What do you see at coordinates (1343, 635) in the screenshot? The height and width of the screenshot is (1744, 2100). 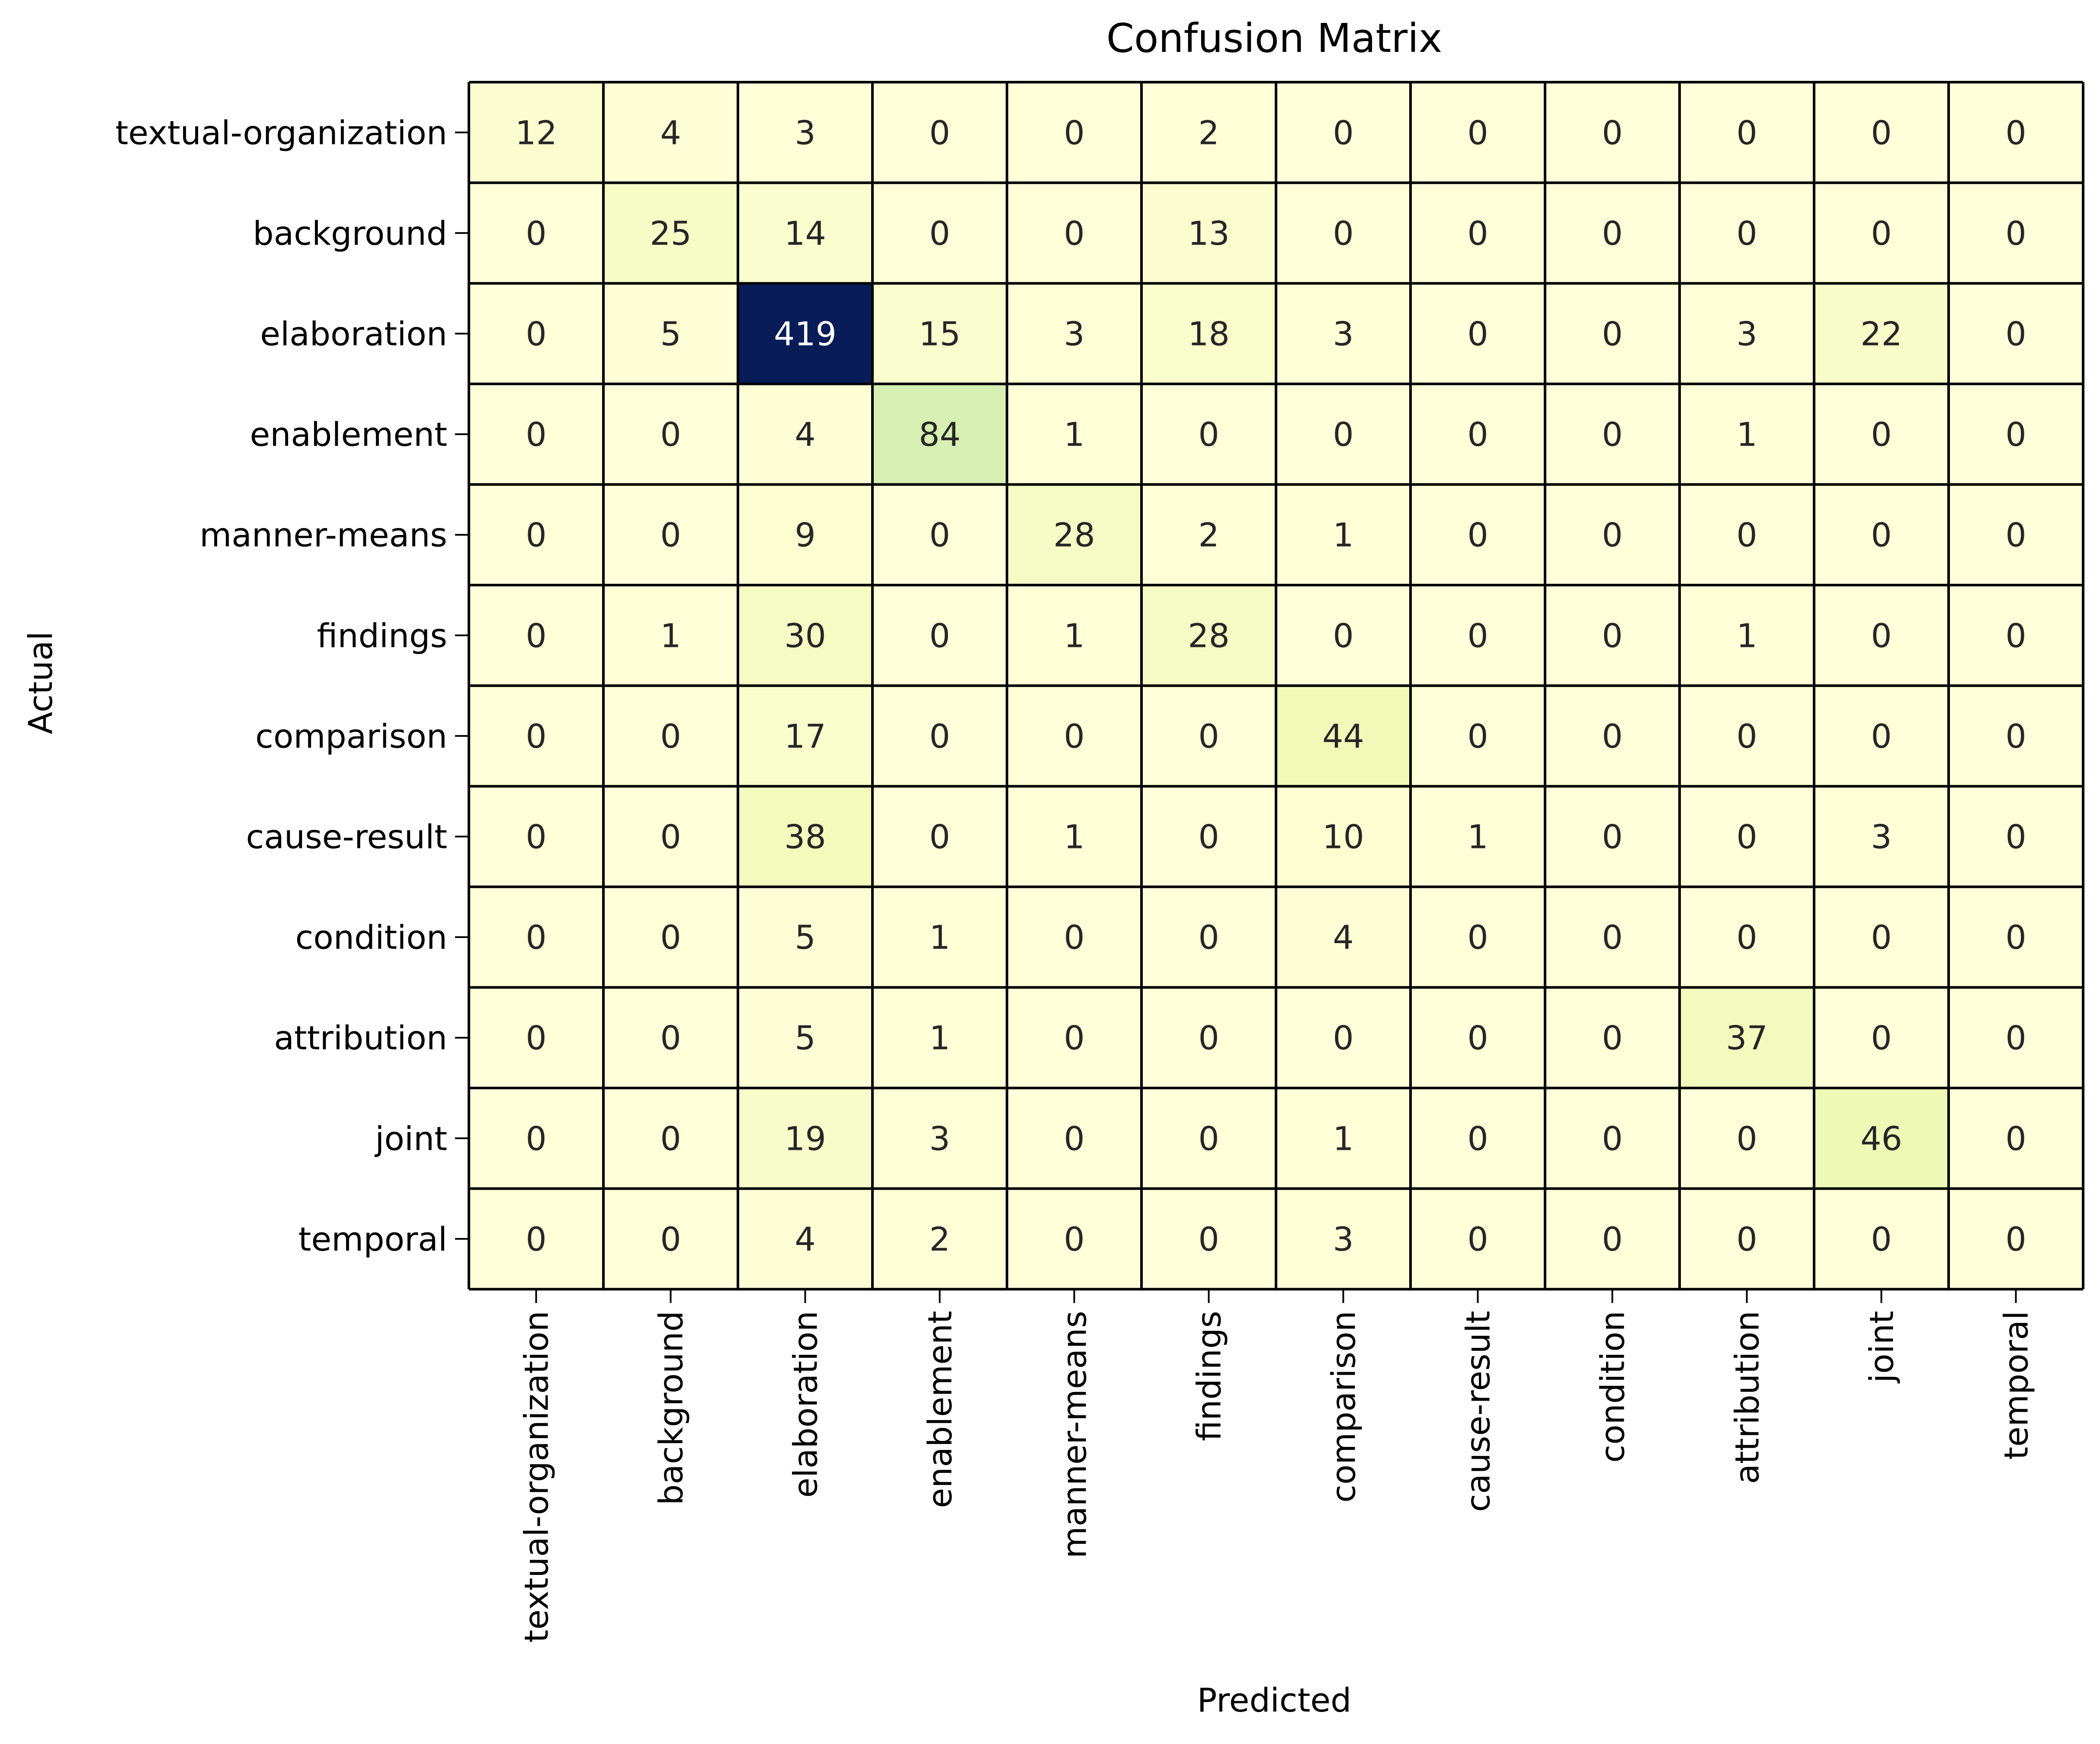 I see `cell-findings-comparison` at bounding box center [1343, 635].